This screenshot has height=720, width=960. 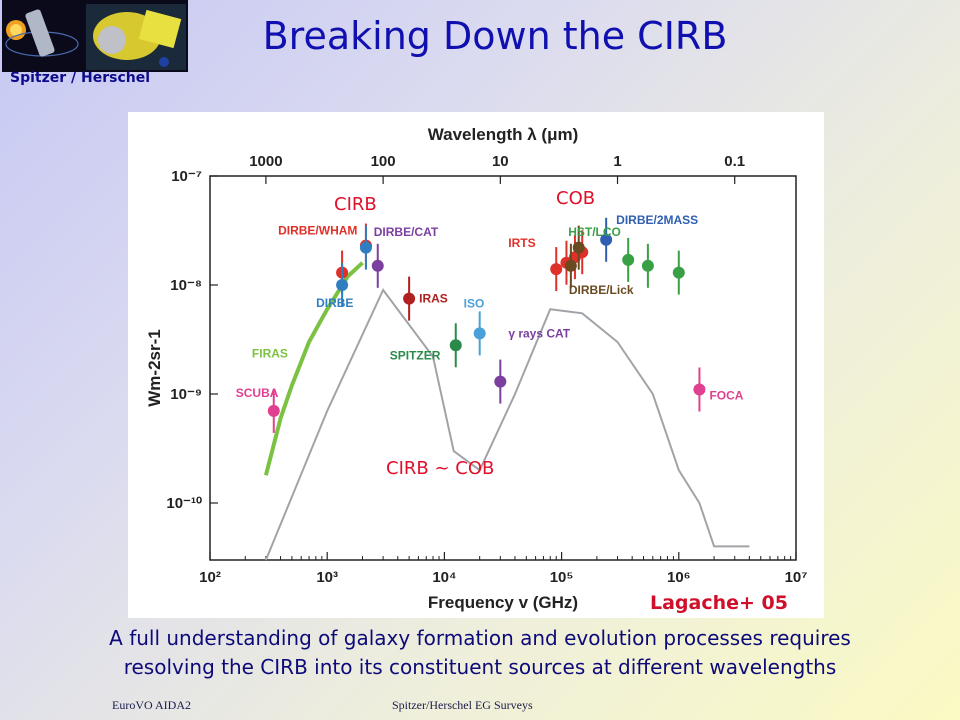 I want to click on spitzer-herschel-logo, so click(x=95, y=36).